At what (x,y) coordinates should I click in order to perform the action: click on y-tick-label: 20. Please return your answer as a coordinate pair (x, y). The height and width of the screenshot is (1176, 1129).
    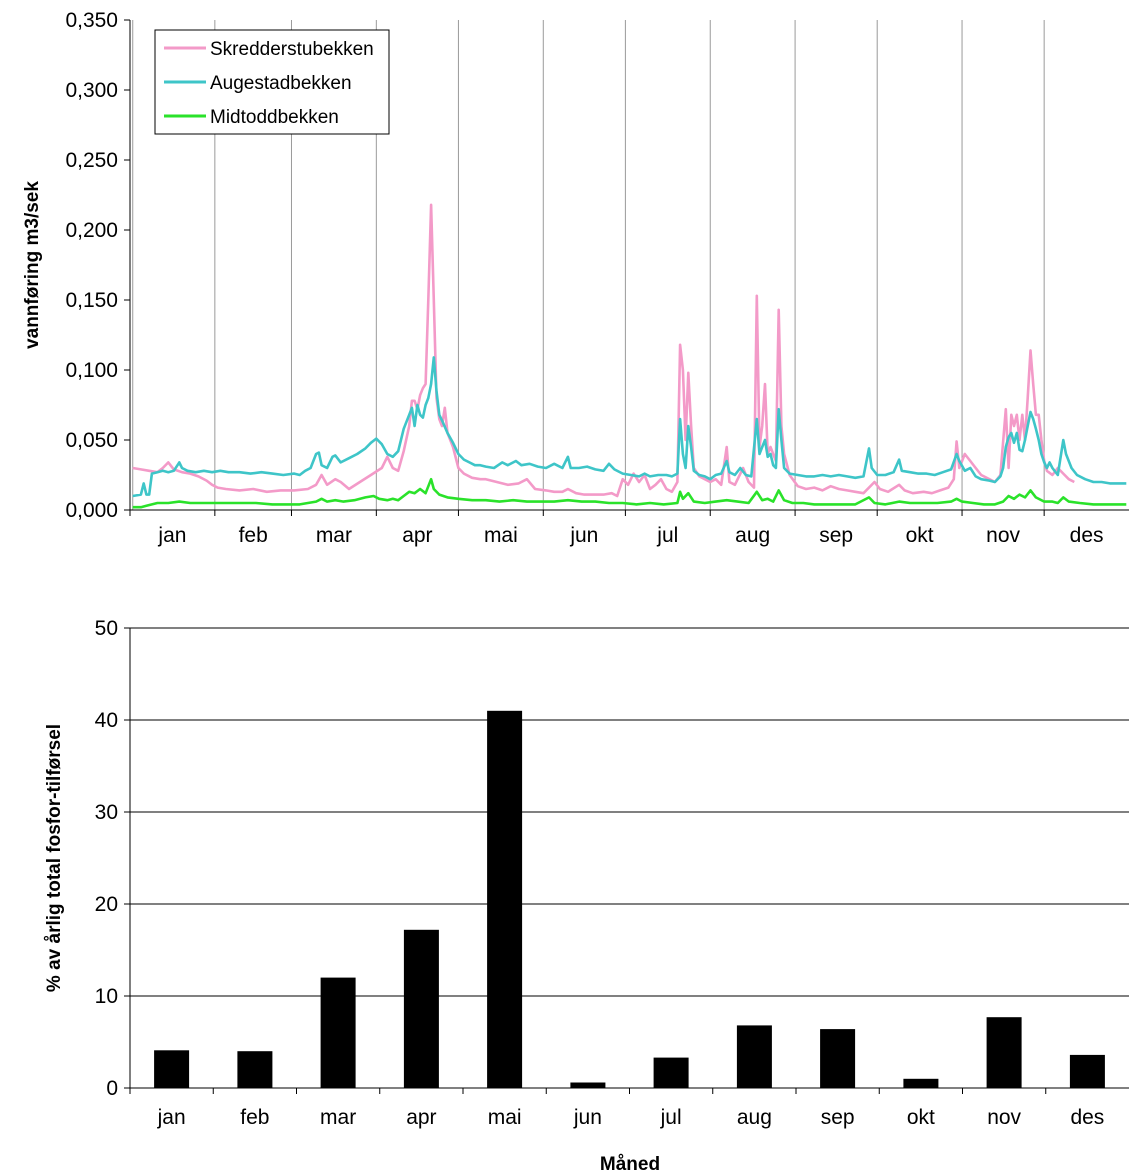
    Looking at the image, I should click on (106, 904).